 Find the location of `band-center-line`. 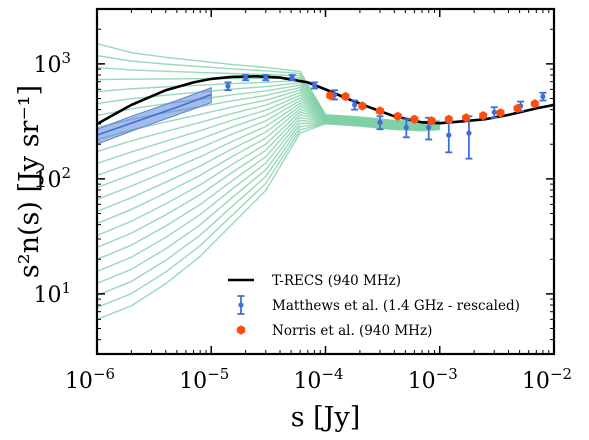

band-center-line is located at coordinates (154, 114).